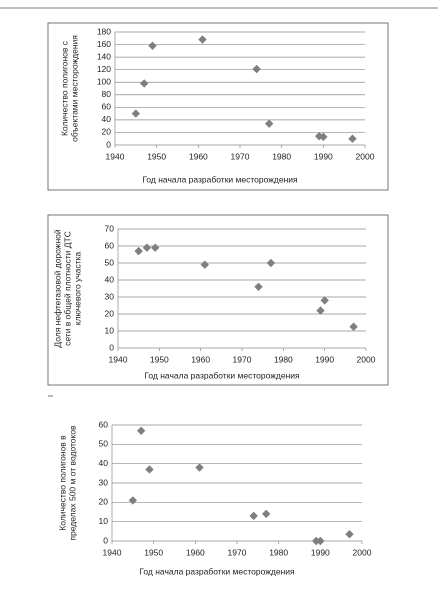 The height and width of the screenshot is (605, 438). I want to click on y-axis-title: Доля нефтегазовой дорожной, so click(57, 288).